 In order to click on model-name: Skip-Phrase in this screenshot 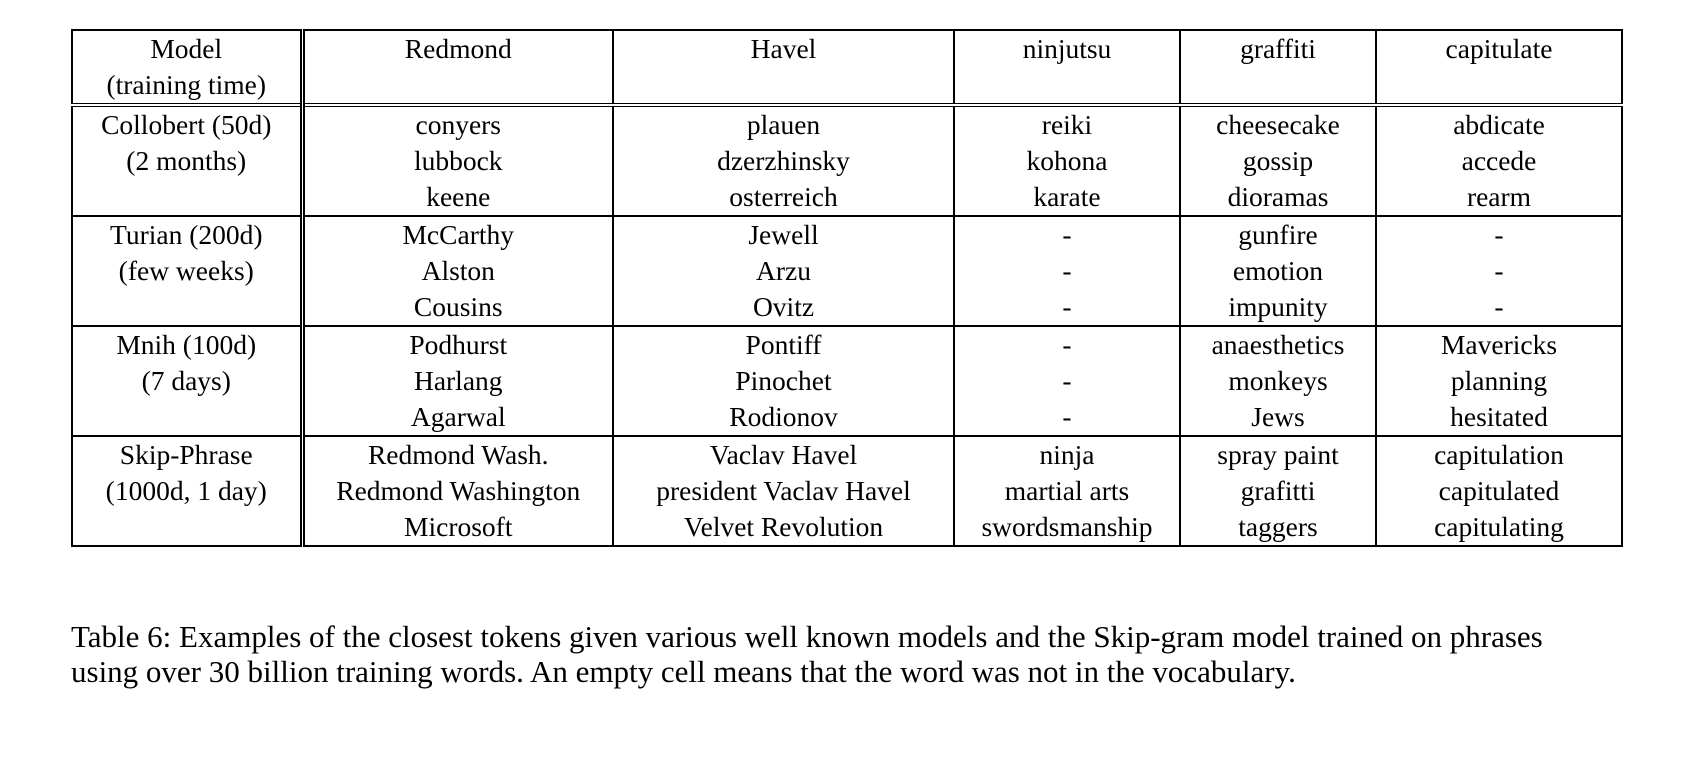, I will do `click(186, 454)`.